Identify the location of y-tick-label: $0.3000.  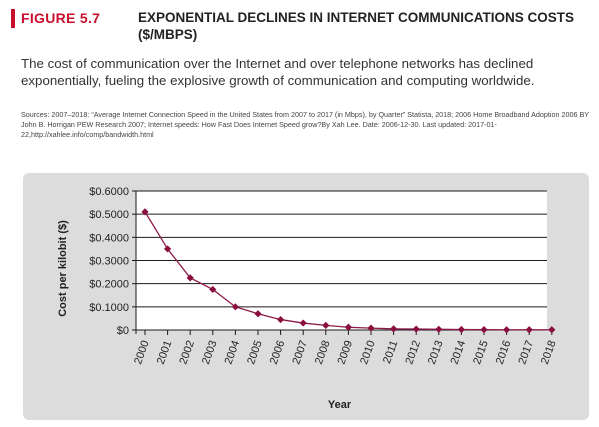
(109, 262).